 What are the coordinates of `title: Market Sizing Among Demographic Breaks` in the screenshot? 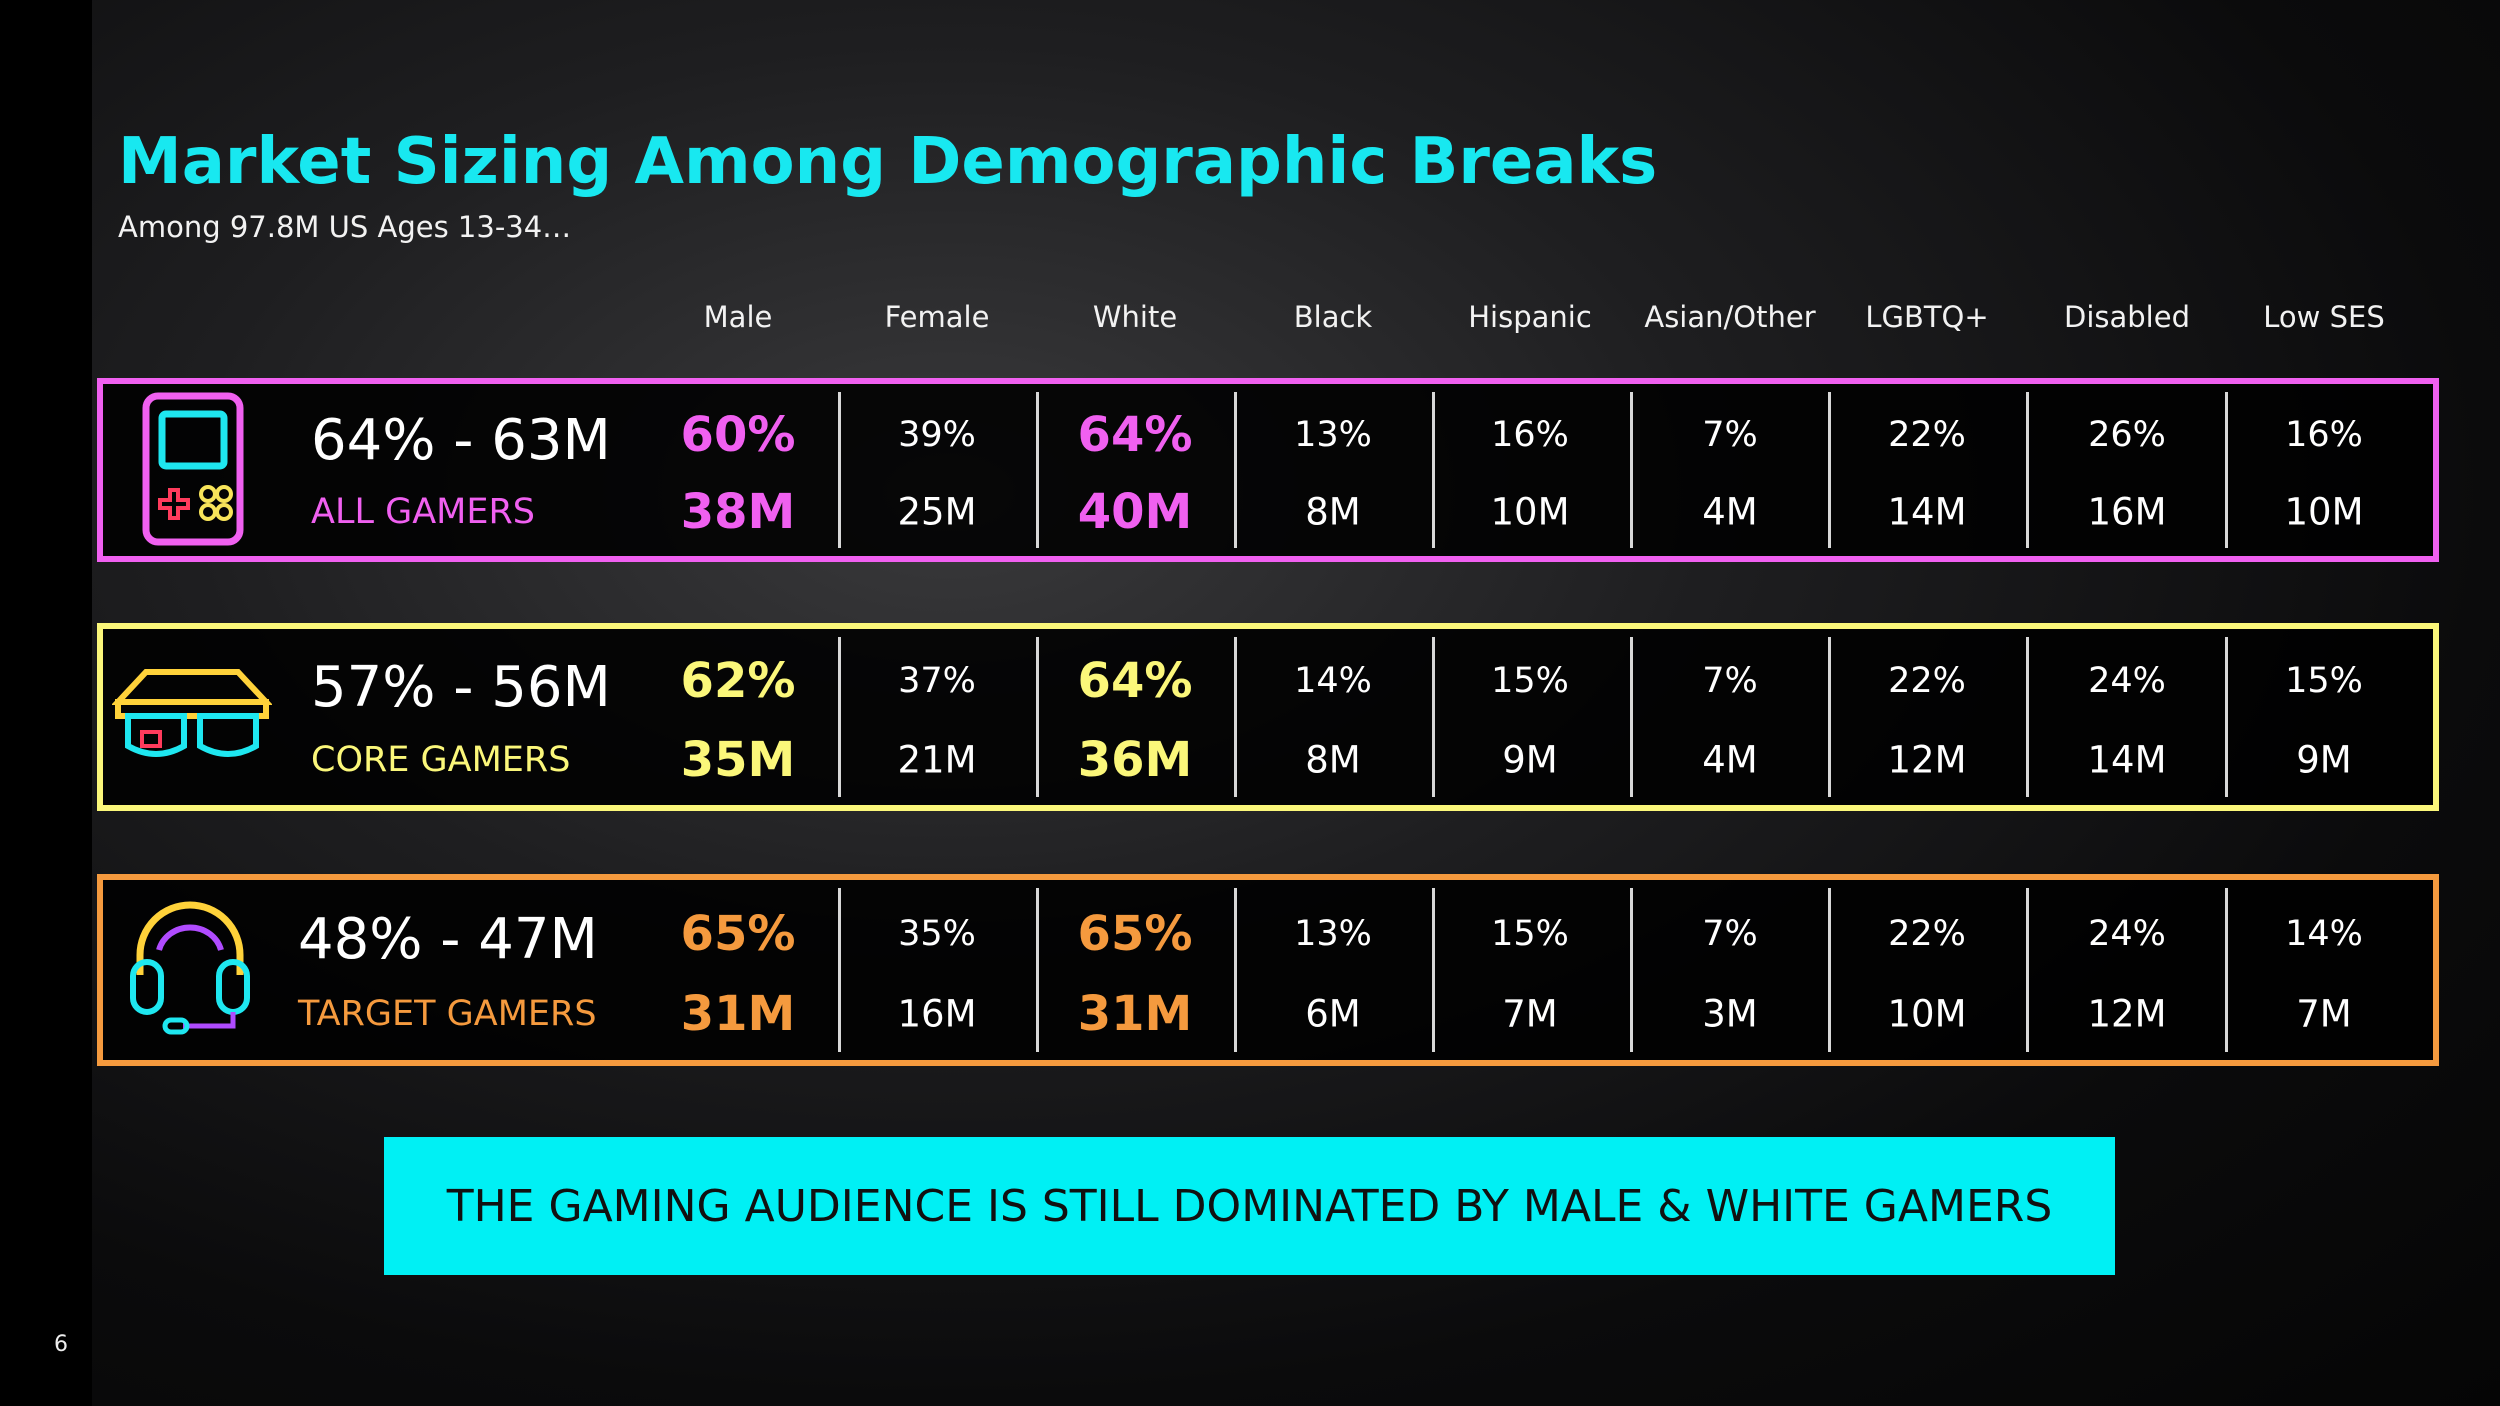 It's located at (888, 162).